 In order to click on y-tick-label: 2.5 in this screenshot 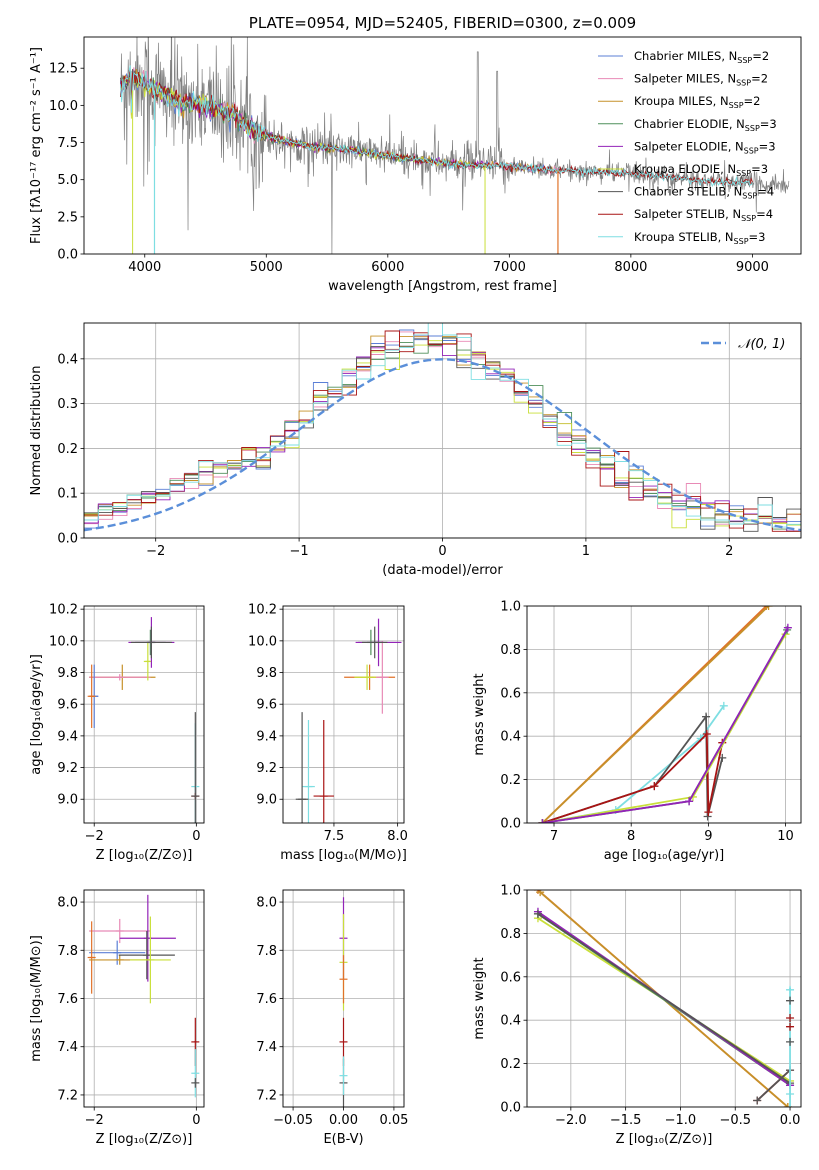, I will do `click(67, 217)`.